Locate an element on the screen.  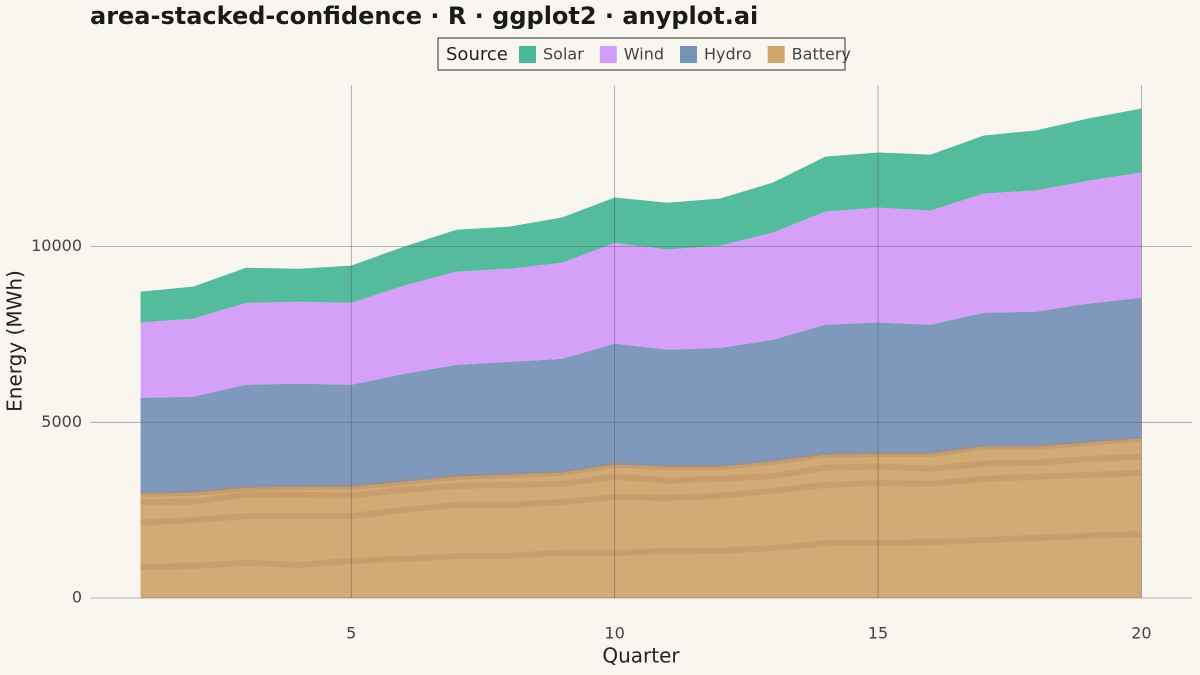
y-axis-label: Energy (MWh) is located at coordinates (15, 341).